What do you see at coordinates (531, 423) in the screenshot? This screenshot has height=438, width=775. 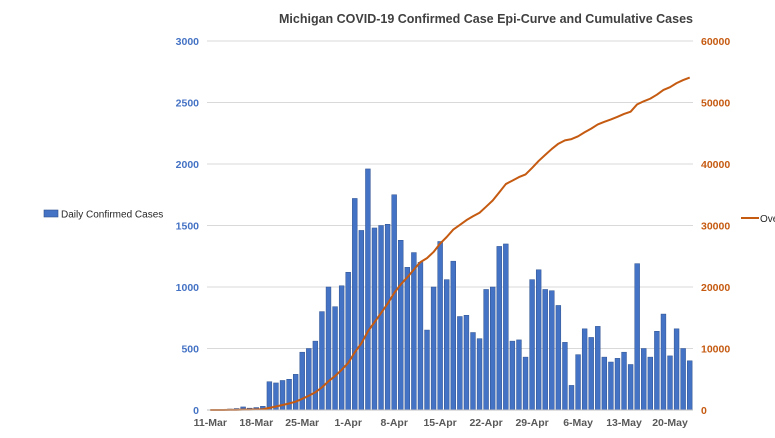 I see `x-tick-label: 29-Apr` at bounding box center [531, 423].